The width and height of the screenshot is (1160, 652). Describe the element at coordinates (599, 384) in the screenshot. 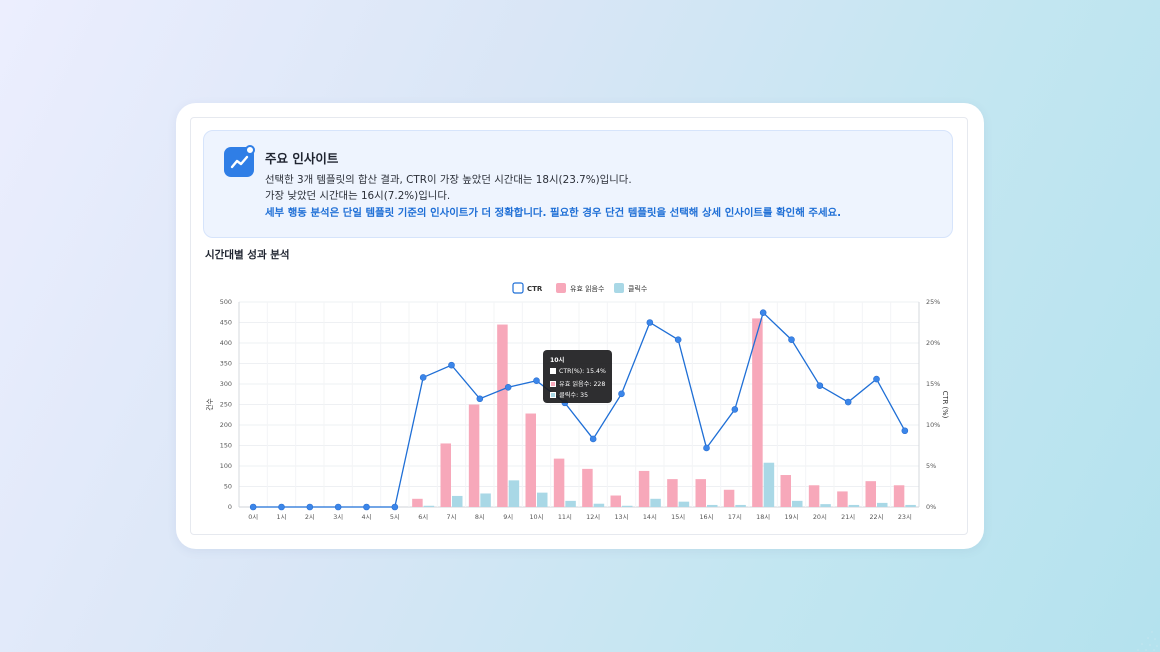

I see `tooltip-reads-value: 228` at that location.